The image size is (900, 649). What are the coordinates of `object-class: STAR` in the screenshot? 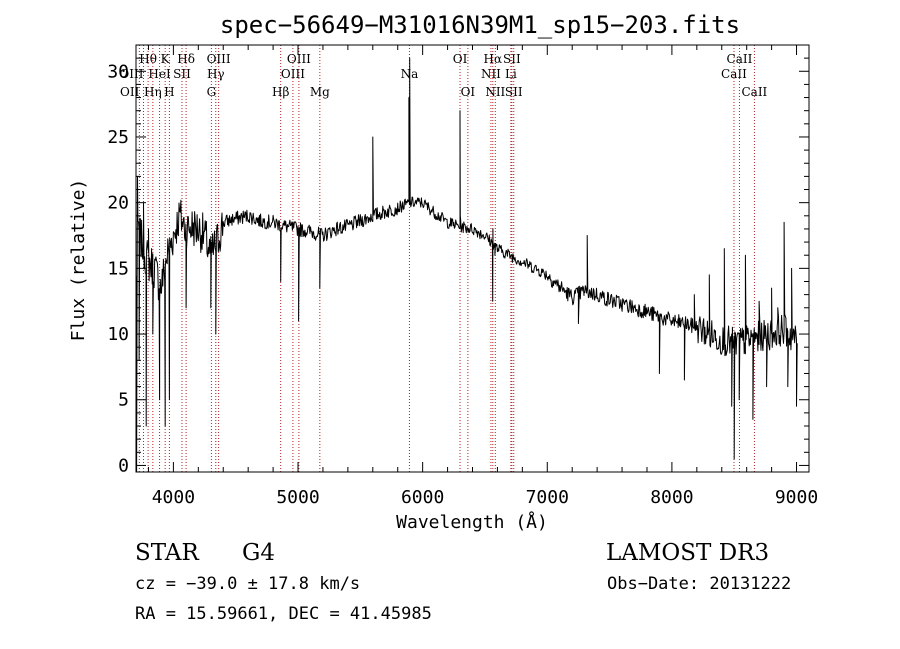 It's located at (167, 553).